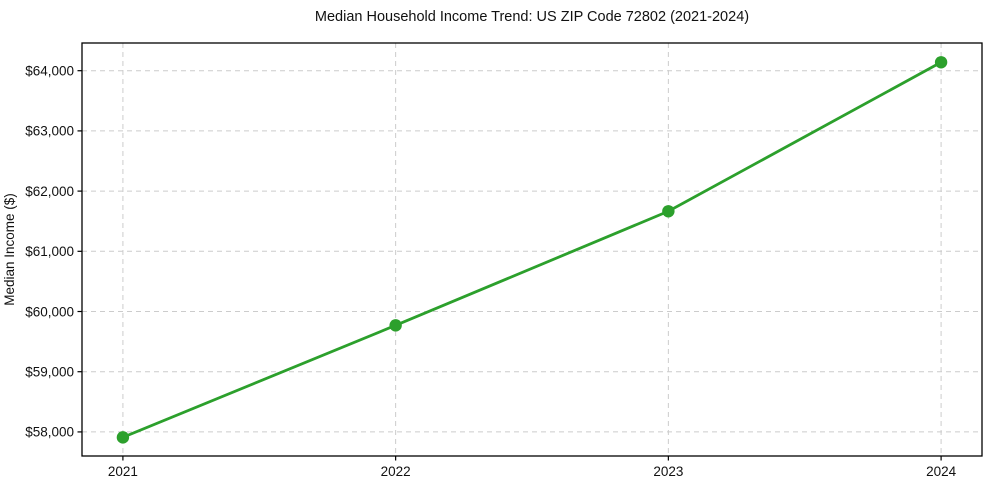 The width and height of the screenshot is (989, 490). I want to click on y-tick-label: $61,000, so click(49, 251).